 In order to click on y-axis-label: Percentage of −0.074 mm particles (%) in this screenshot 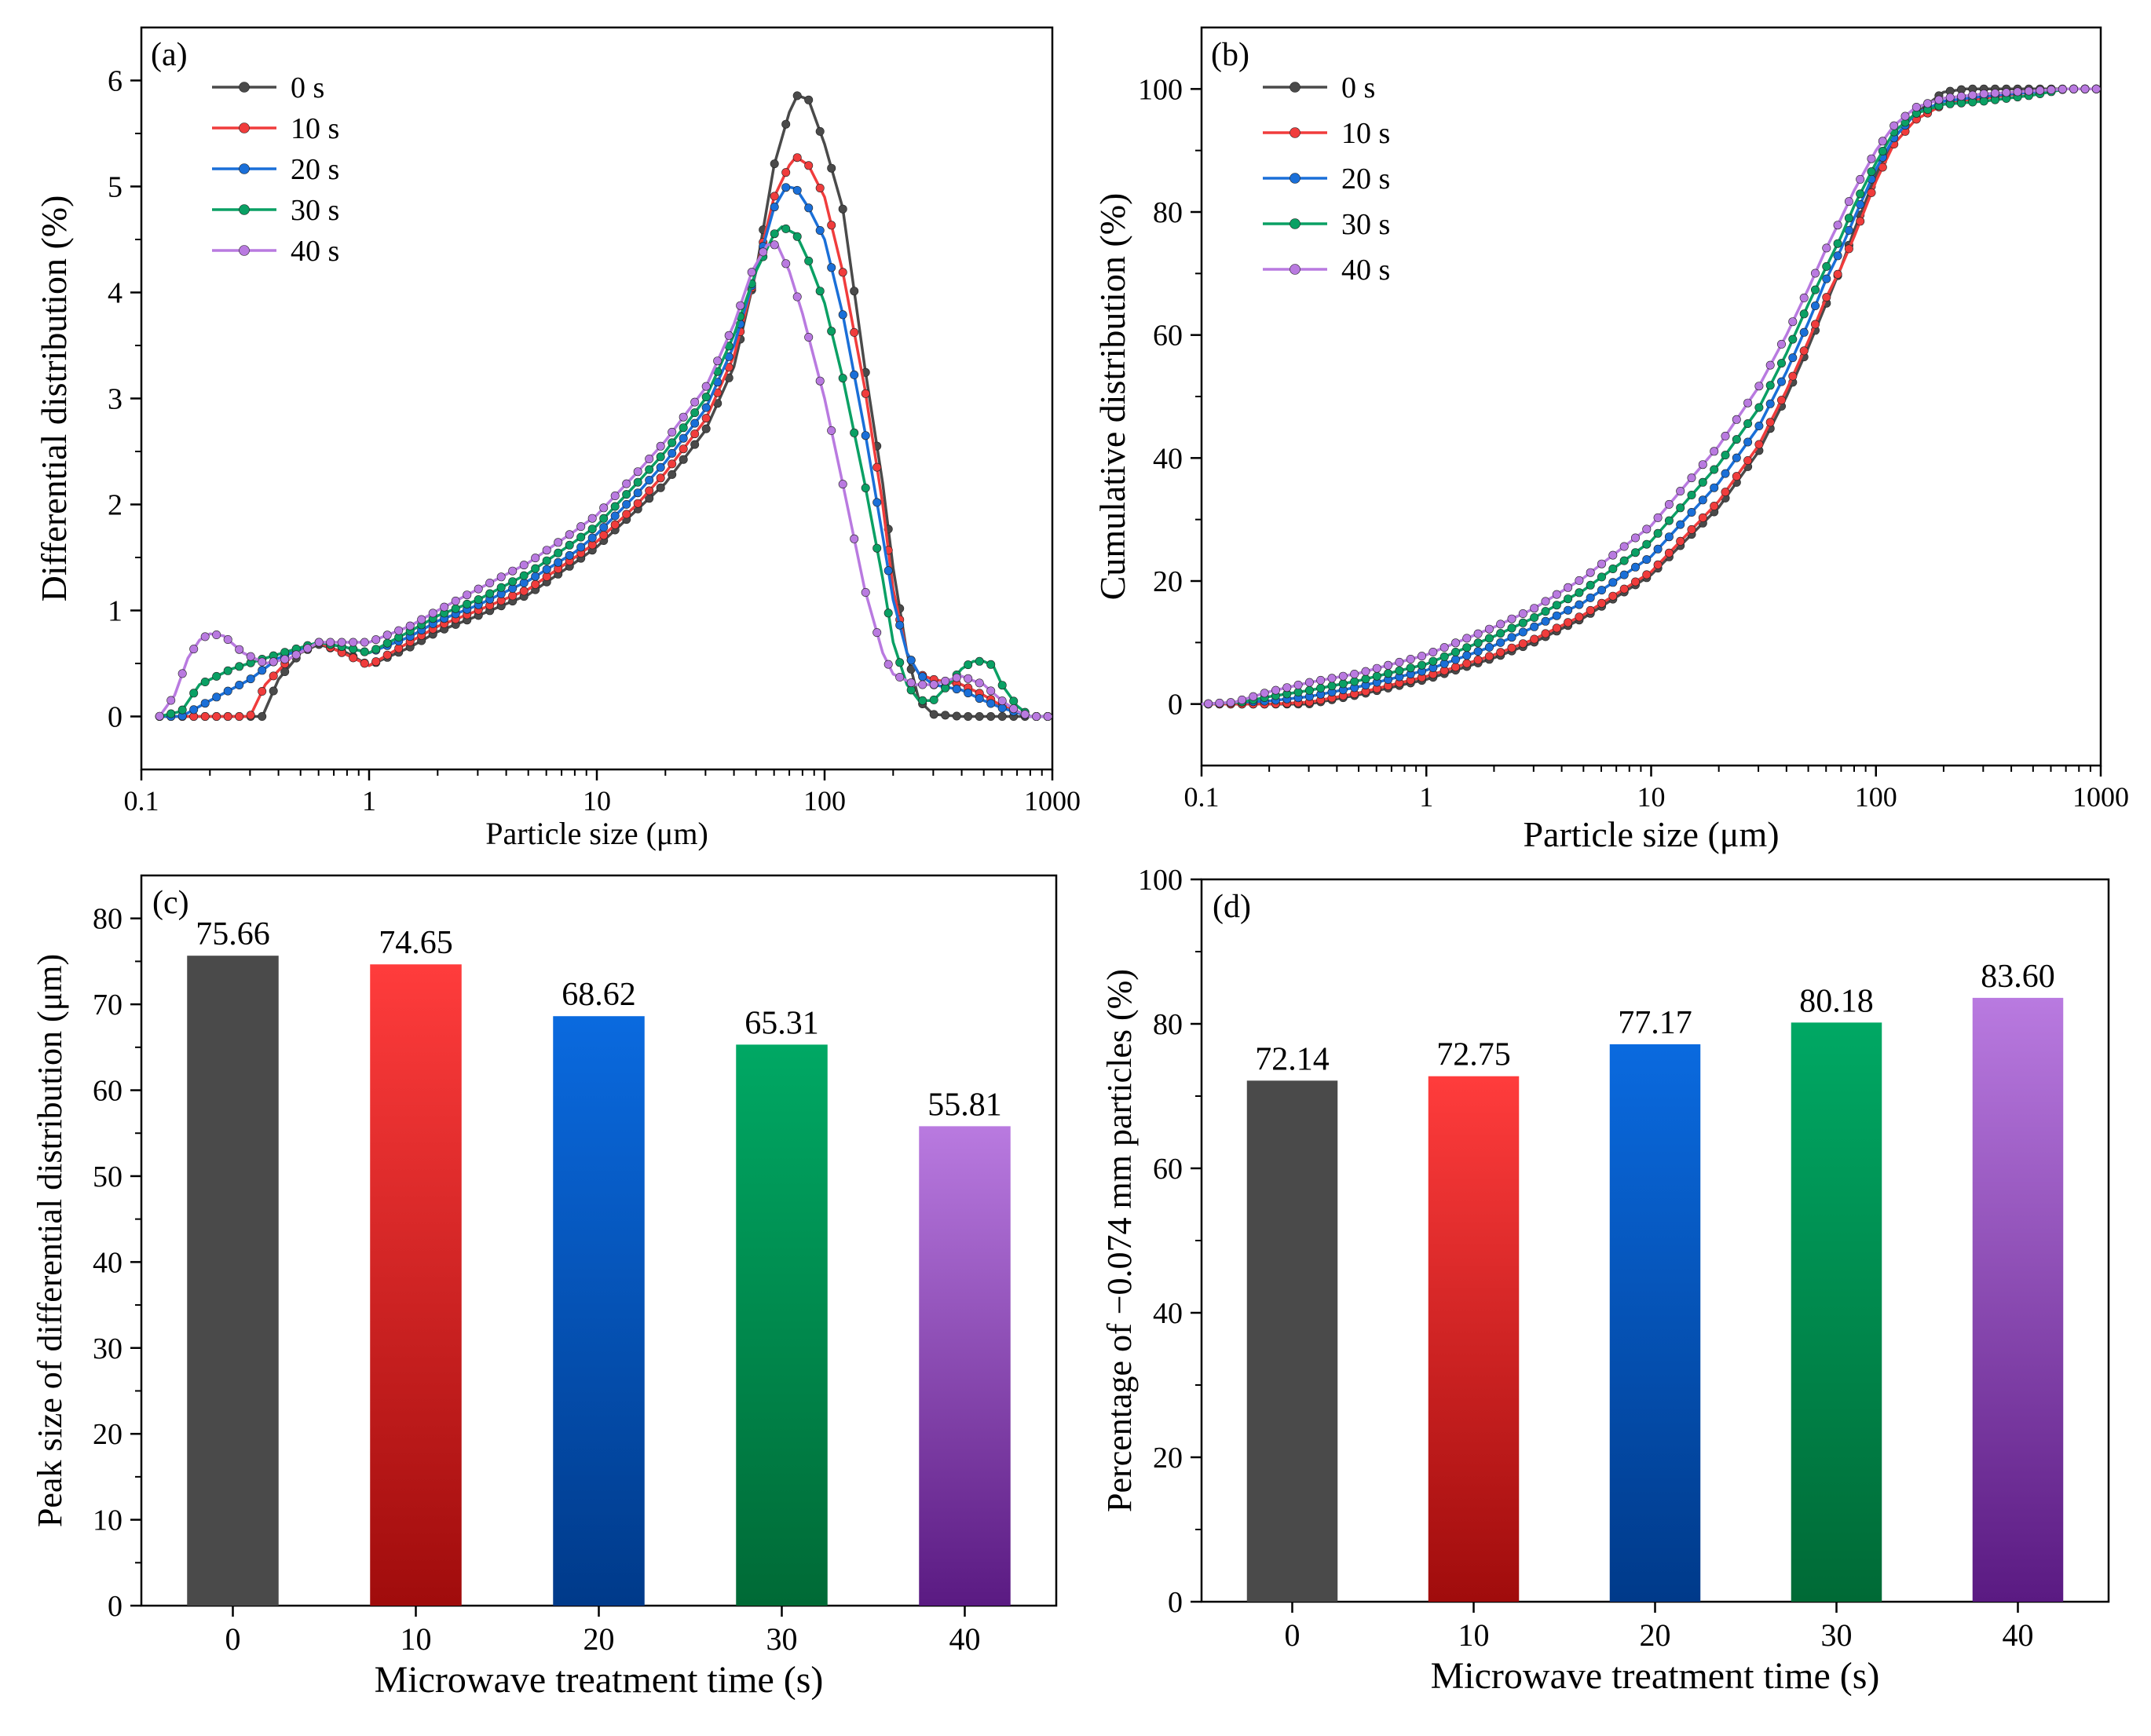, I will do `click(1119, 1240)`.